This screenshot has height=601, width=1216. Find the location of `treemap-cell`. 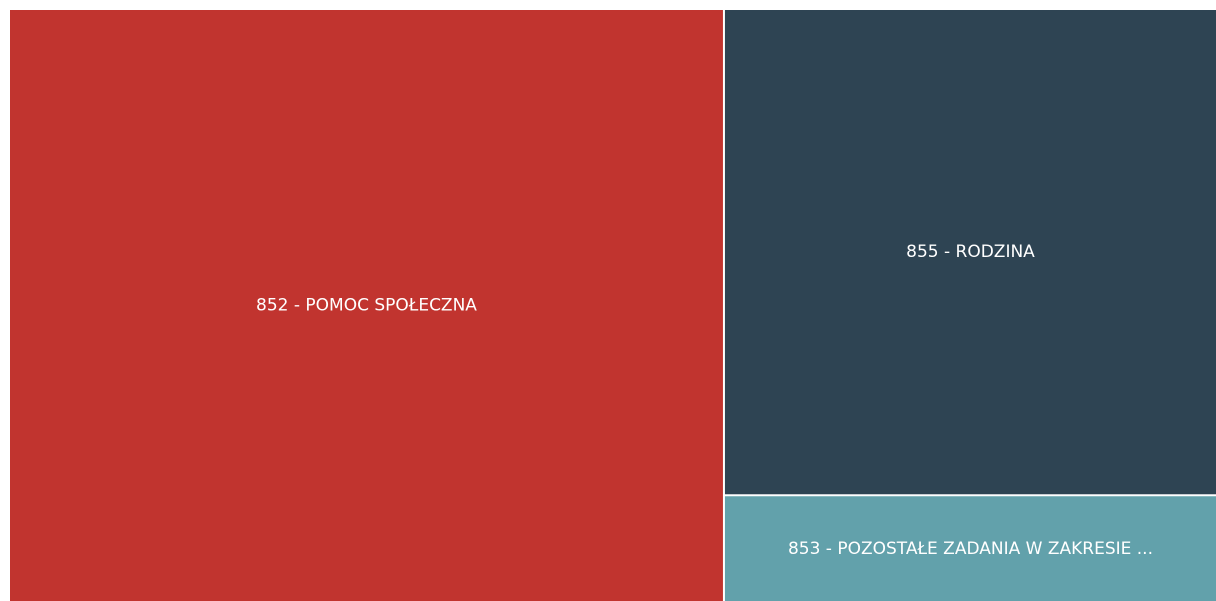

treemap-cell is located at coordinates (970, 548).